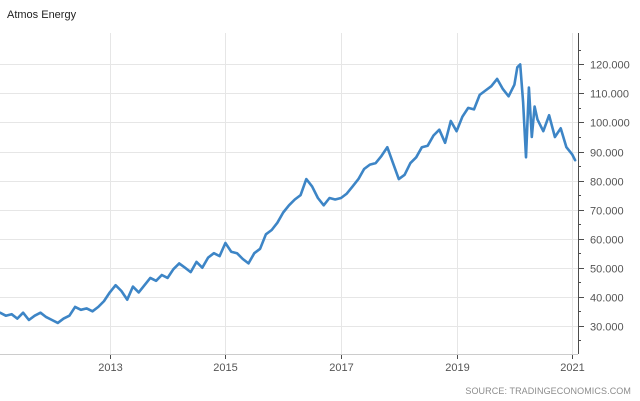 Image resolution: width=640 pixels, height=401 pixels. I want to click on y-tick-label: 70.000, so click(607, 212).